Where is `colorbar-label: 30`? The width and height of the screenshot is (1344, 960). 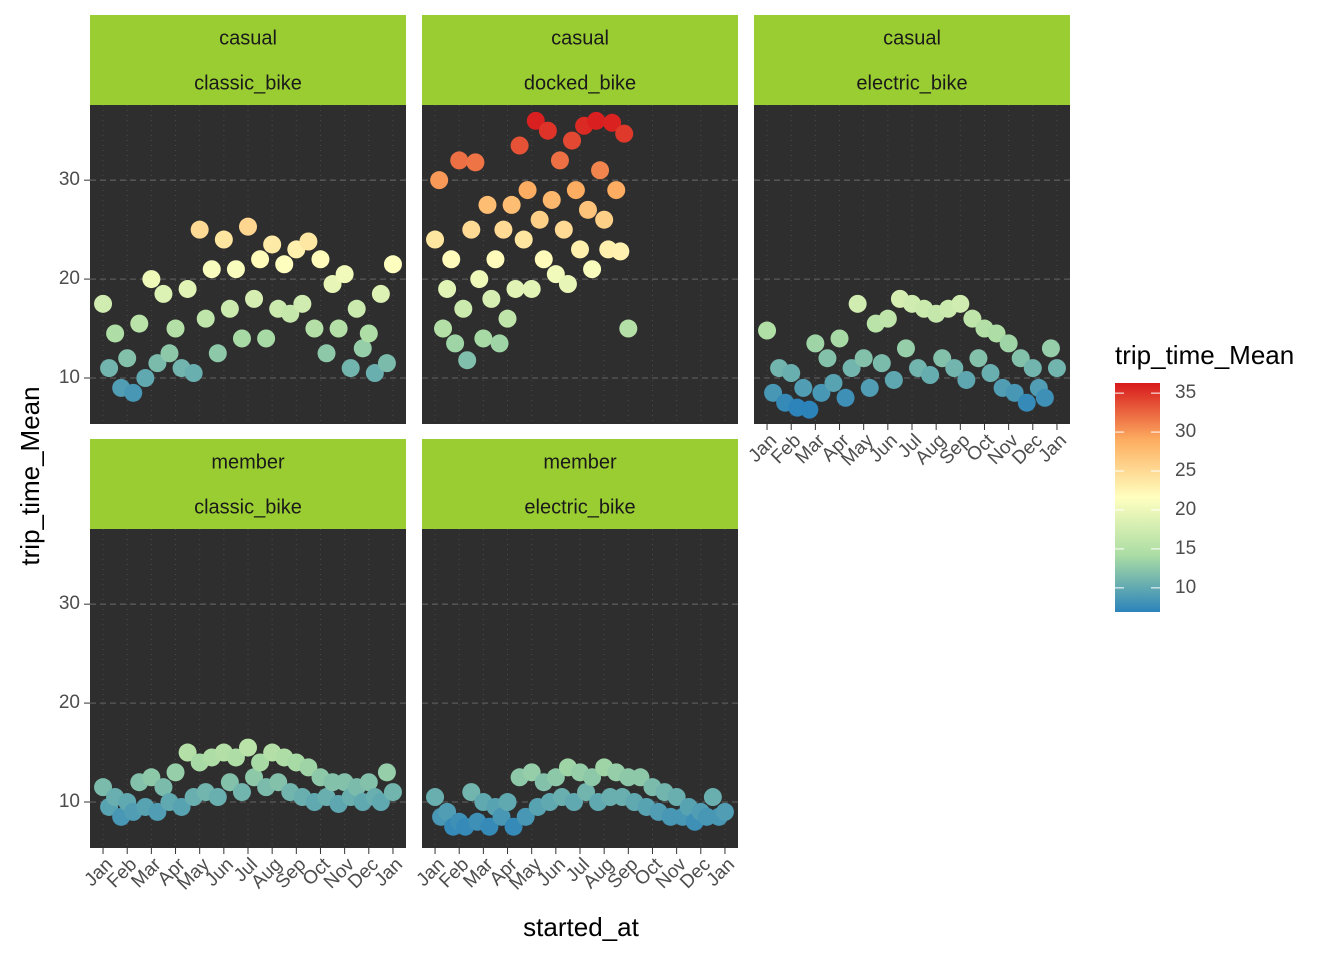
colorbar-label: 30 is located at coordinates (1185, 431).